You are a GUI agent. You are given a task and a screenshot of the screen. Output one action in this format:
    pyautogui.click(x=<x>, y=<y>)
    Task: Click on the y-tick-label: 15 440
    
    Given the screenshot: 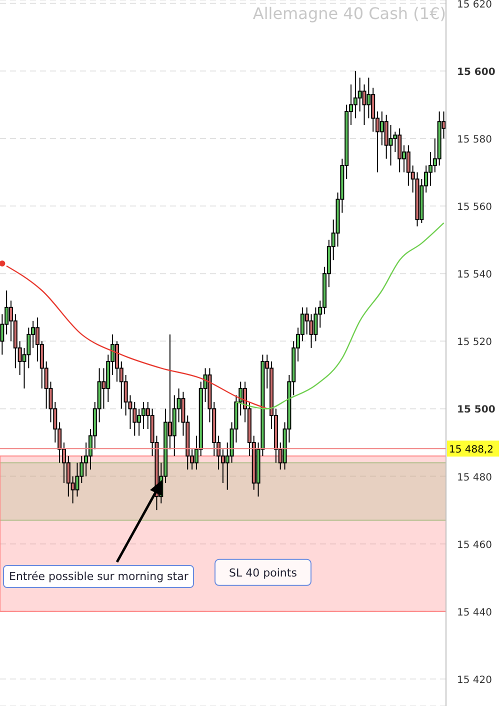 What is the action you would take?
    pyautogui.click(x=474, y=612)
    